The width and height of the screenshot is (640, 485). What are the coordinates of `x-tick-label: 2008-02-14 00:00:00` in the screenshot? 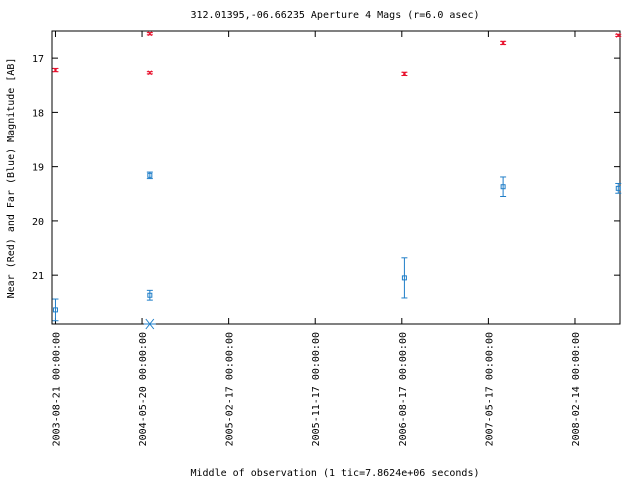 It's located at (576, 389).